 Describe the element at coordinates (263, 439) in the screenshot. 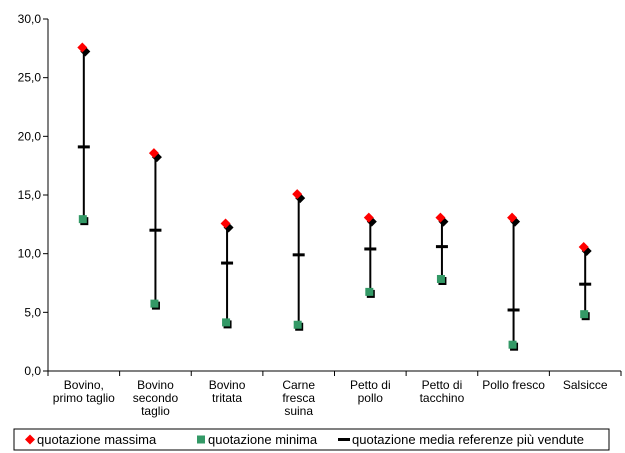

I see `legend-label: quotazione minima` at that location.